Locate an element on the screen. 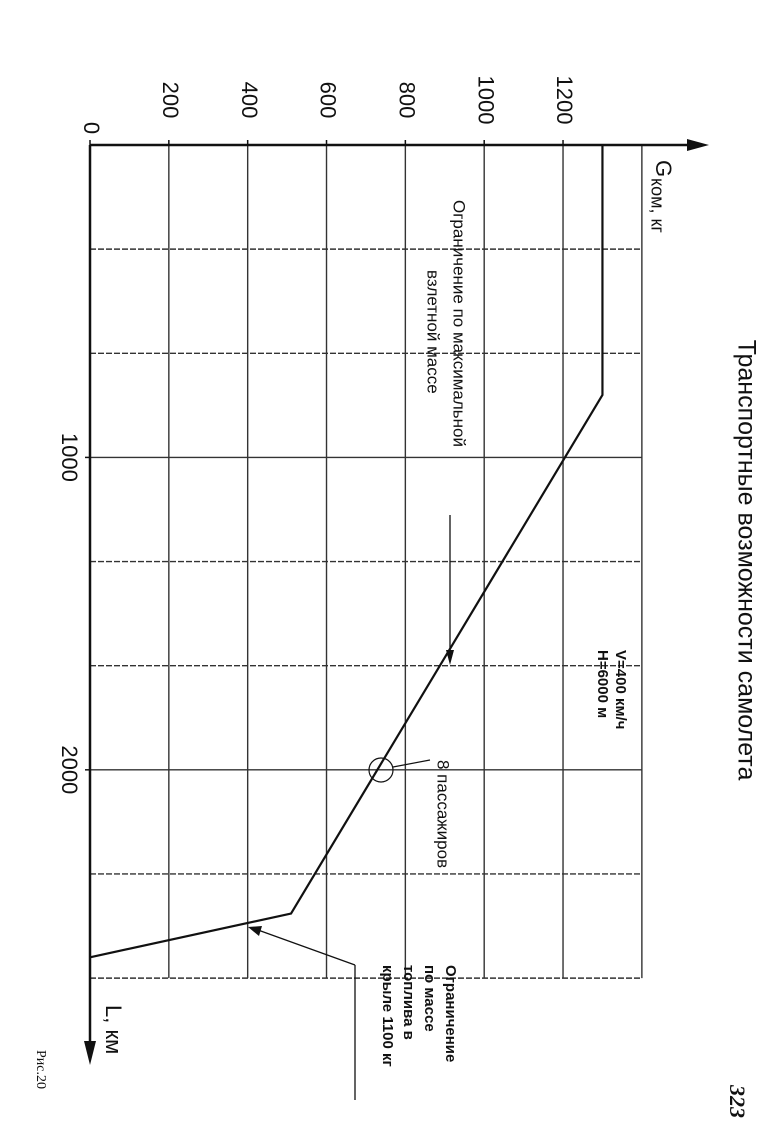 This screenshot has width=779, height=1121. fuel-limit-text: топлива в is located at coordinates (408, 1002).